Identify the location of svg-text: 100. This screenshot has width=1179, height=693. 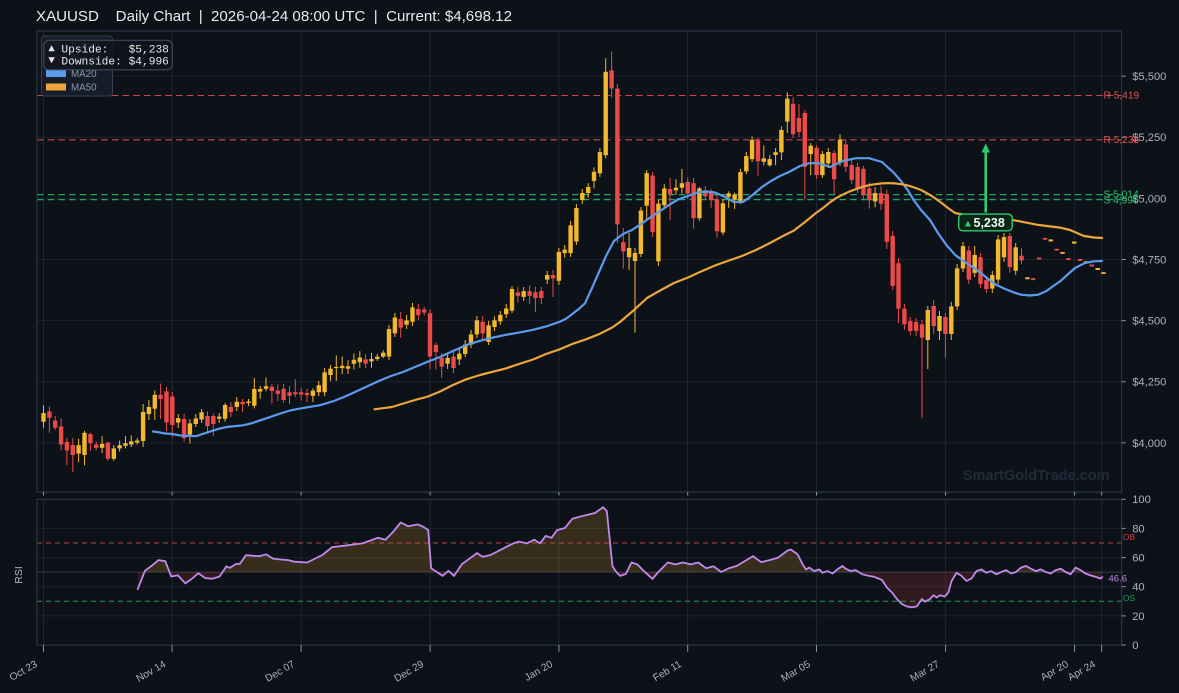
(1141, 500).